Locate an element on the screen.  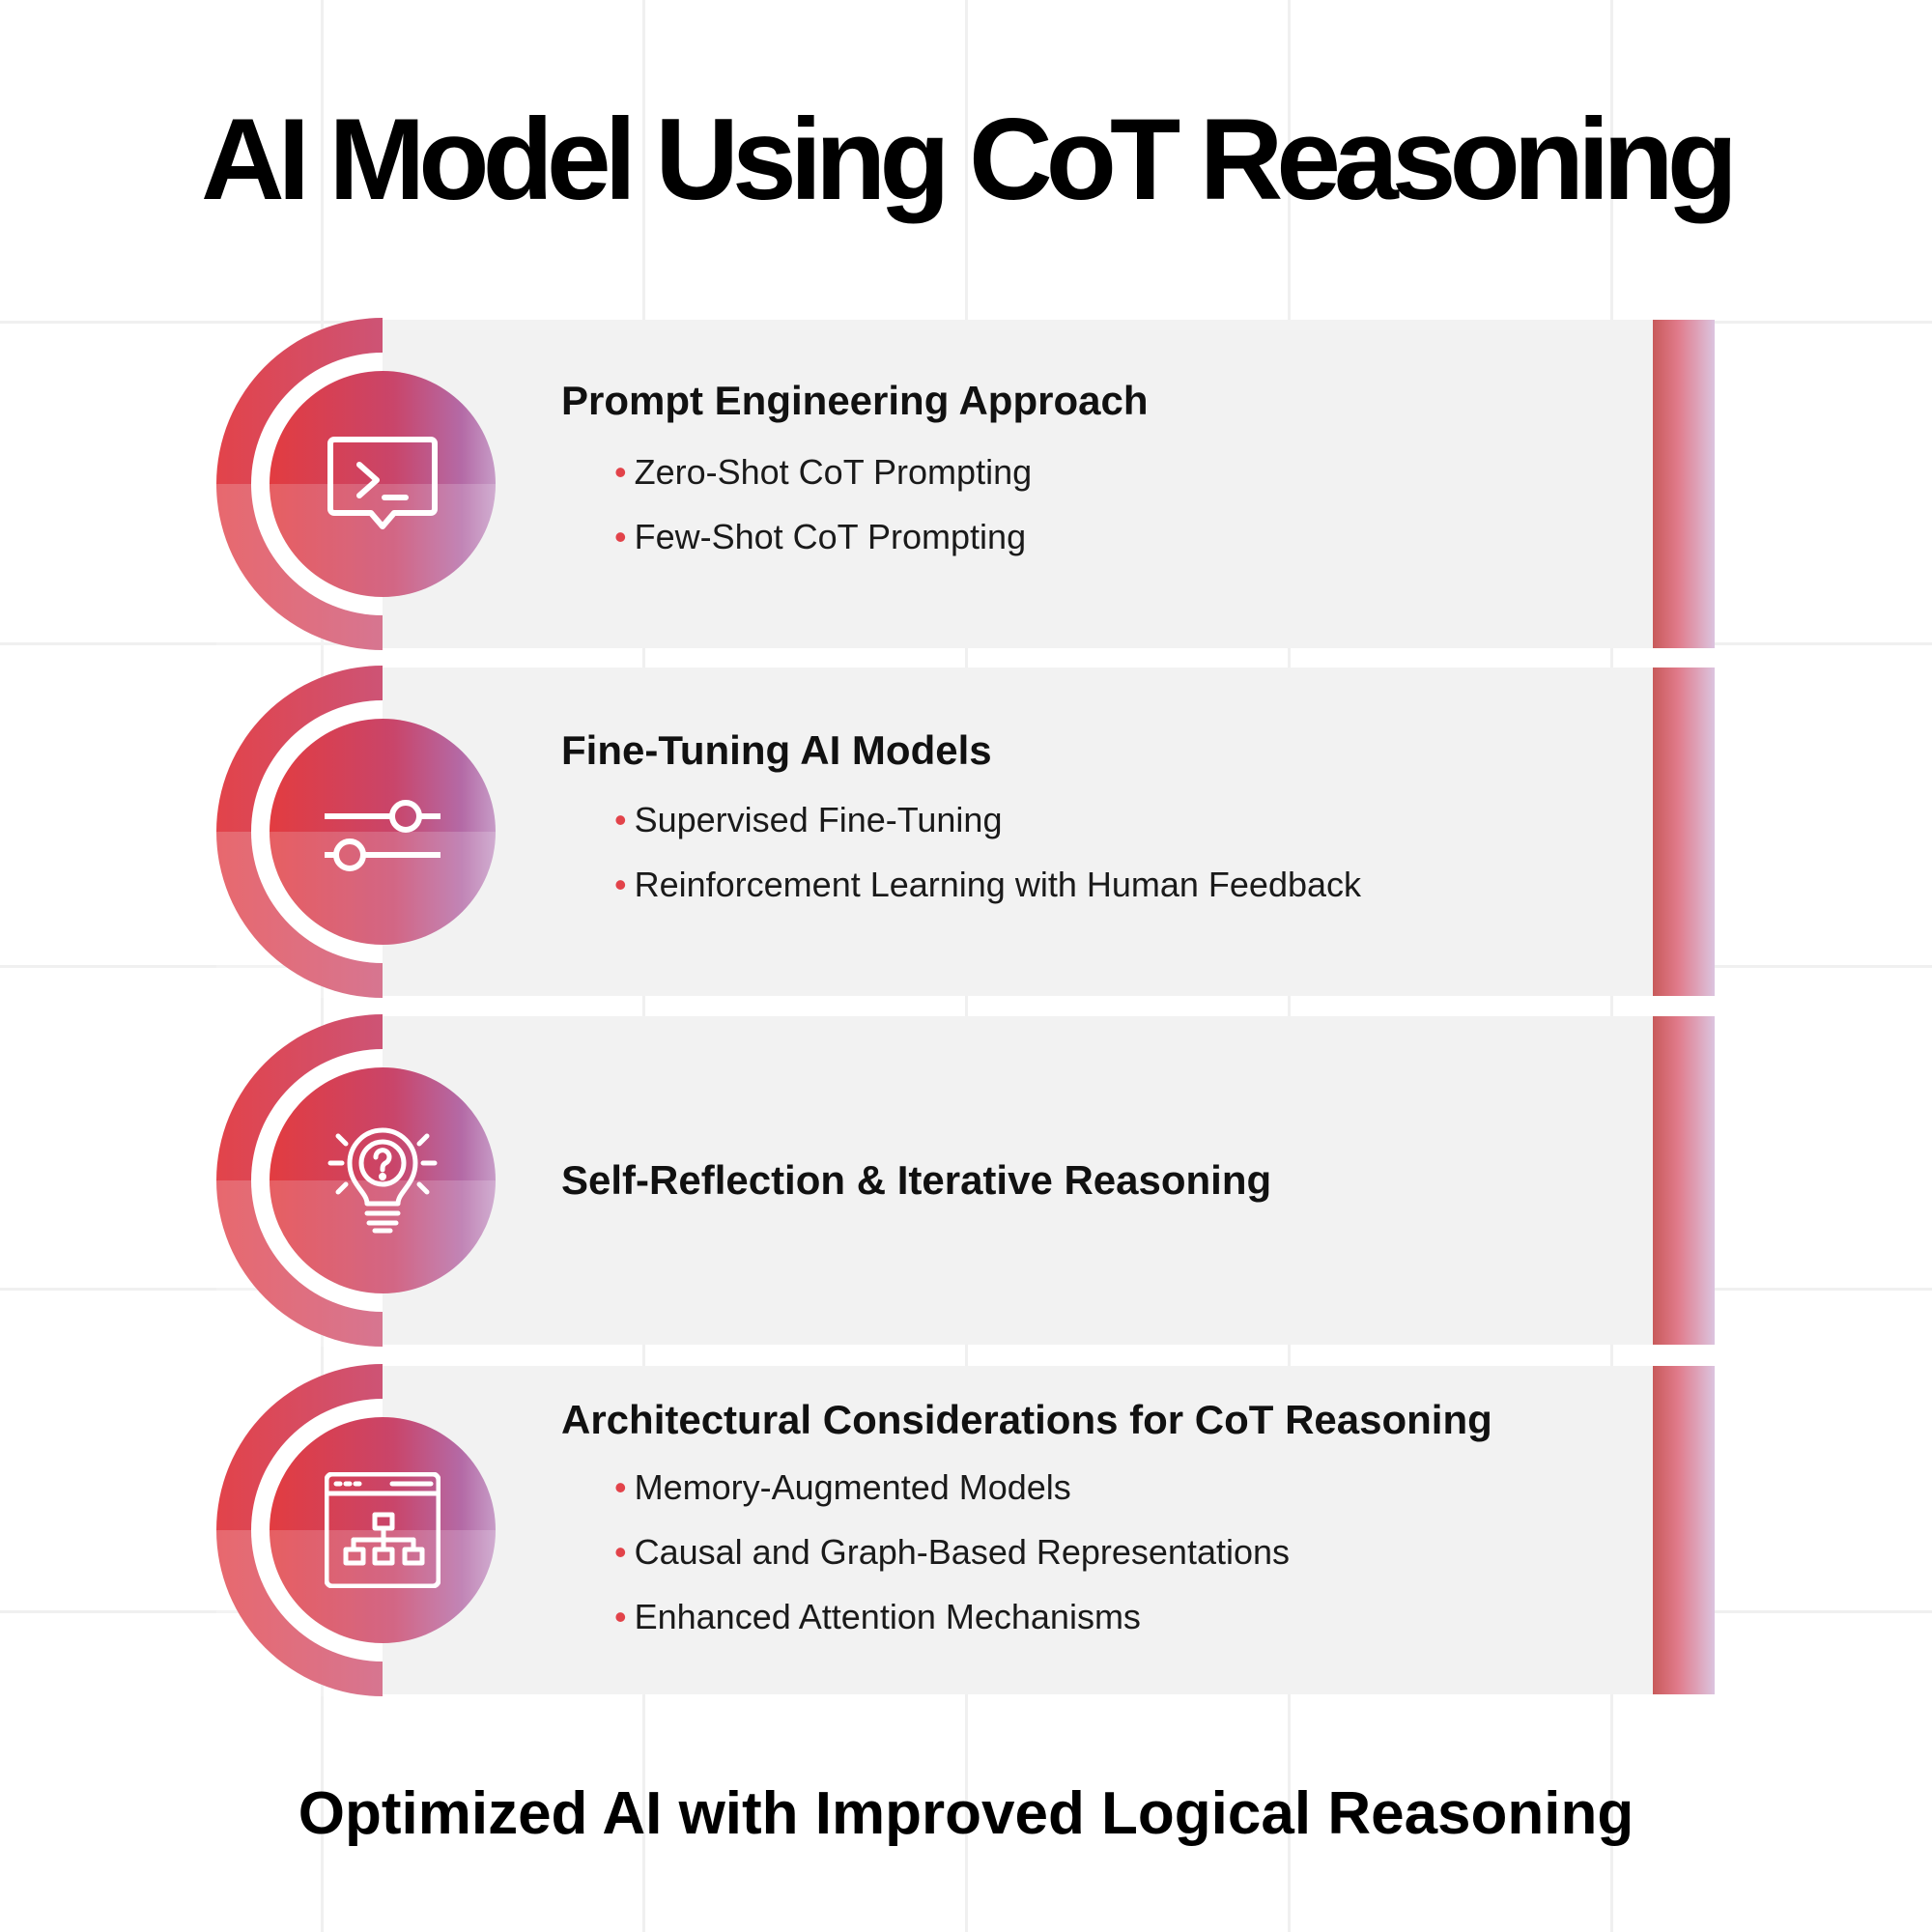
bullet-item: • Enhanced Attention Mechanisms is located at coordinates (877, 1616).